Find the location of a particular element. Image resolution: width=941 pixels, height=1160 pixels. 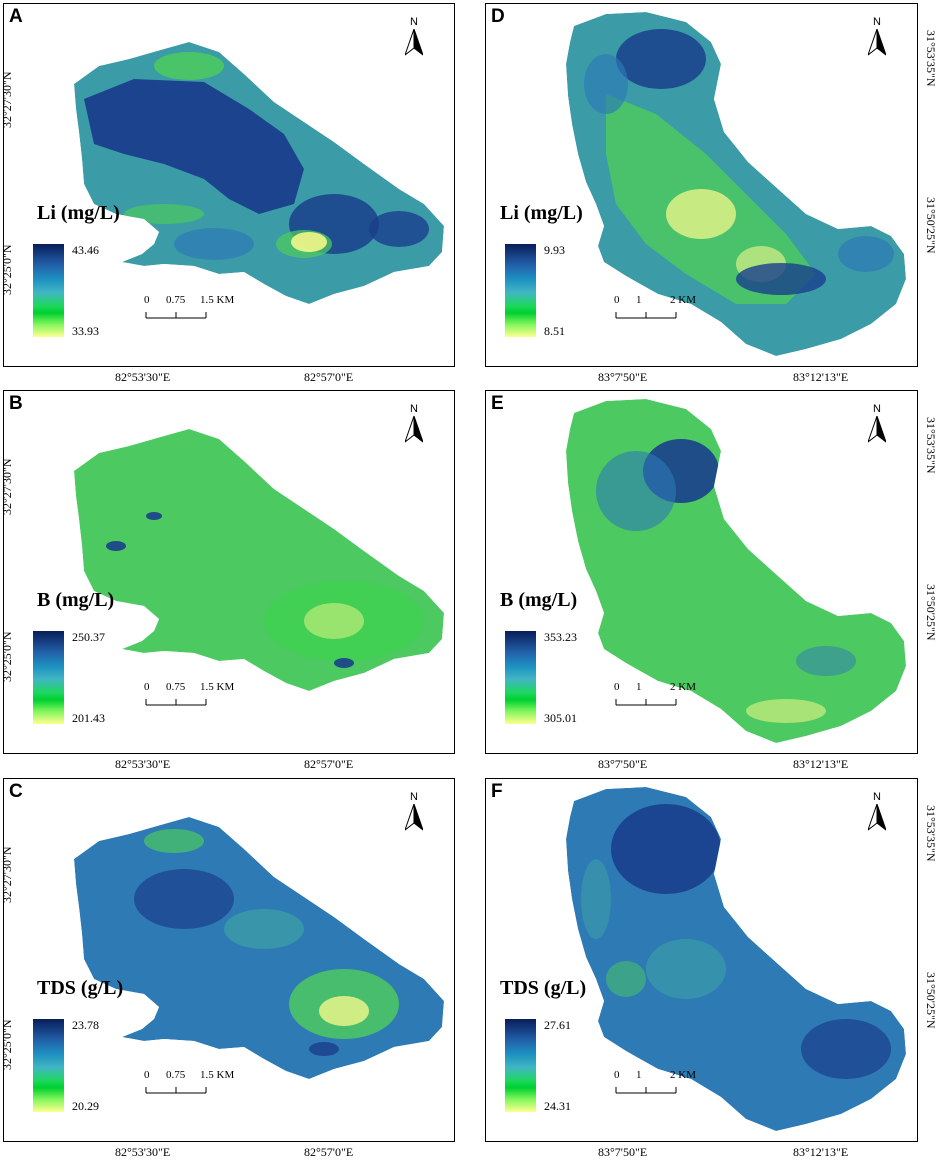

legend-max-value: 353.23 is located at coordinates (560, 637).